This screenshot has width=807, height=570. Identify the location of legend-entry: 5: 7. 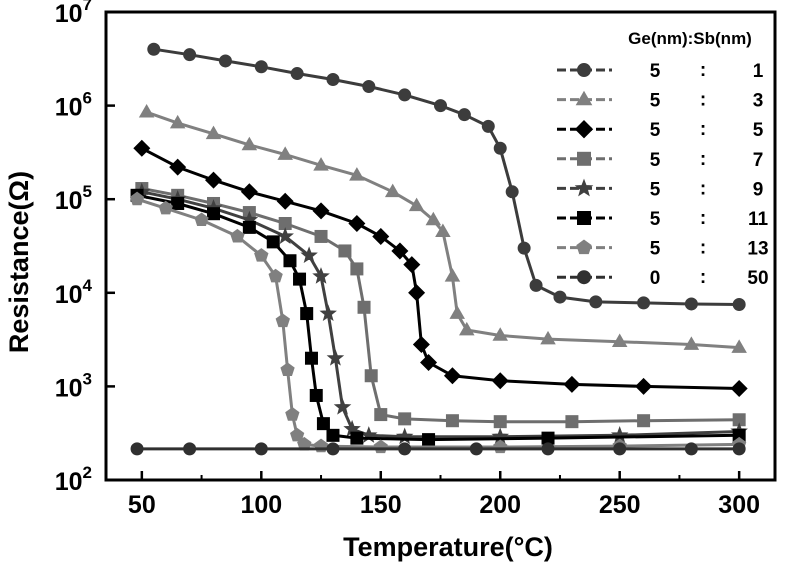
(660, 160).